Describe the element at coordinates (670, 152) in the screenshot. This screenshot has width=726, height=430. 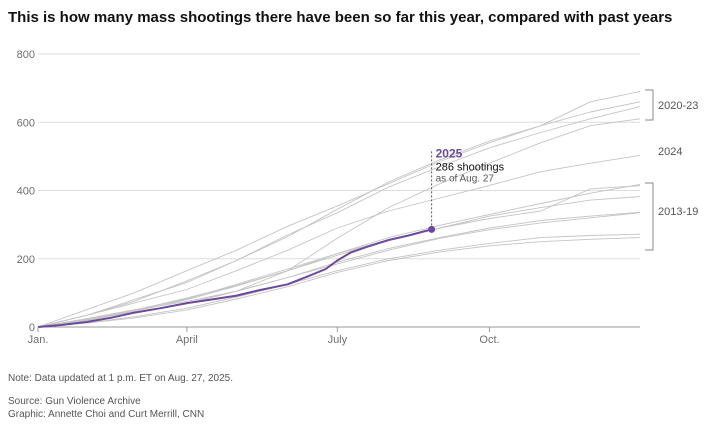
I see `group-label-2024: 2024` at that location.